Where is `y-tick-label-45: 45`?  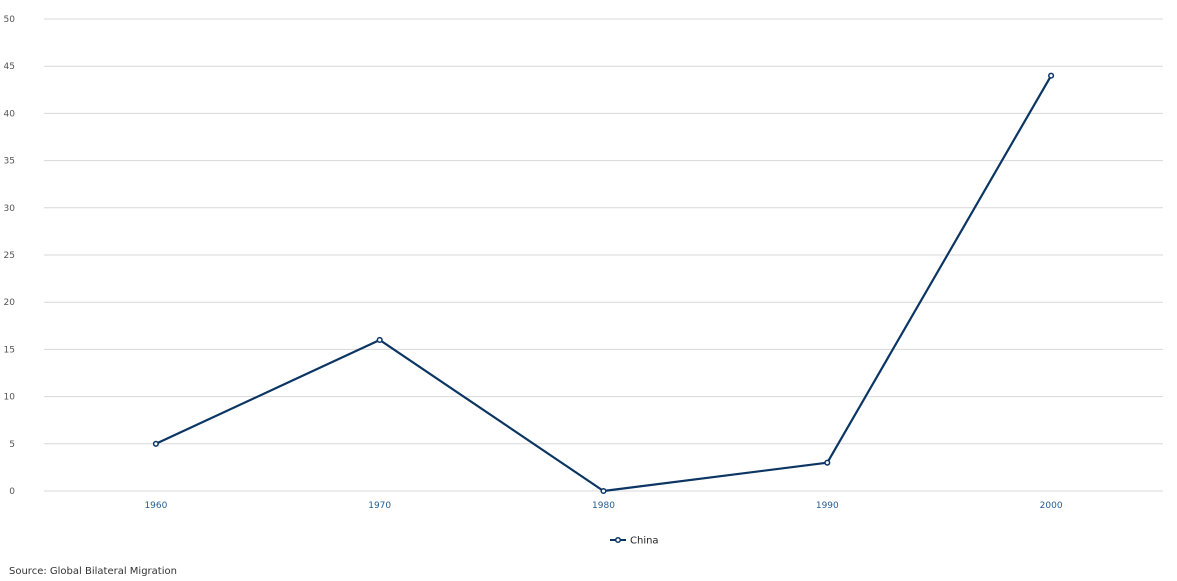
y-tick-label-45: 45 is located at coordinates (9, 67).